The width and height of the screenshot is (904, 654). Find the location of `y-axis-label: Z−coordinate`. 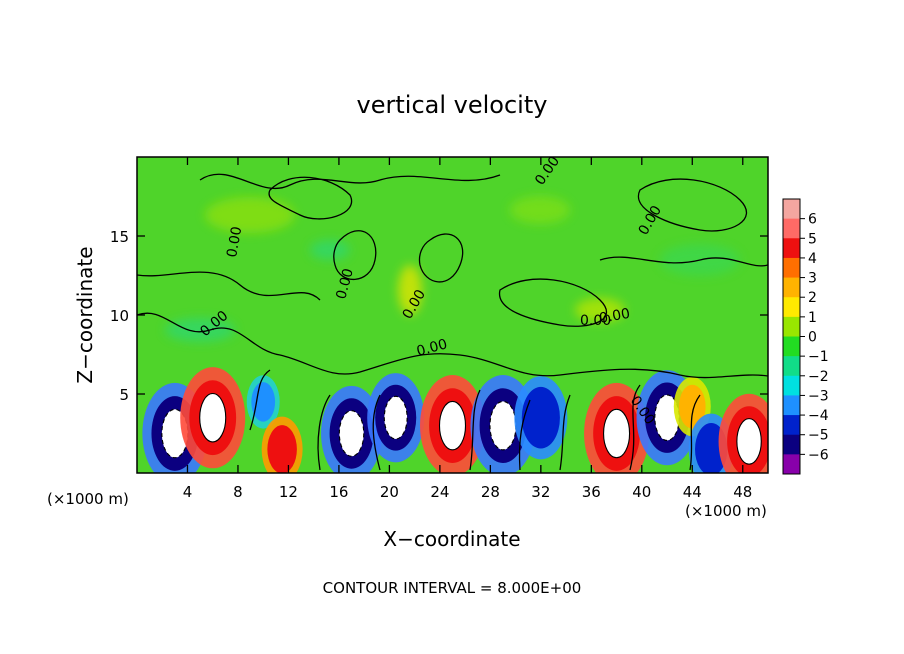

y-axis-label: Z−coordinate is located at coordinates (85, 314).